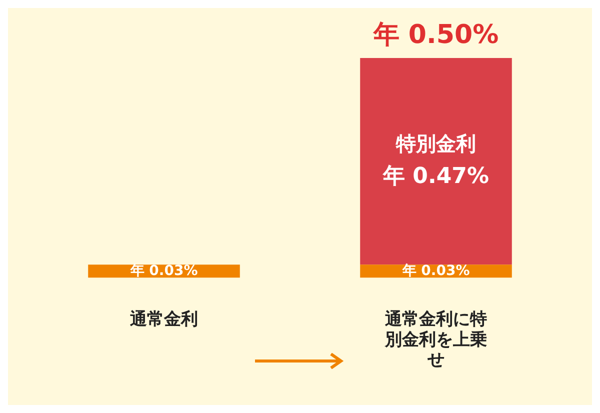 The width and height of the screenshot is (600, 413). Describe the element at coordinates (163, 319) in the screenshot. I see `x-tick-label: 通常金利` at that location.